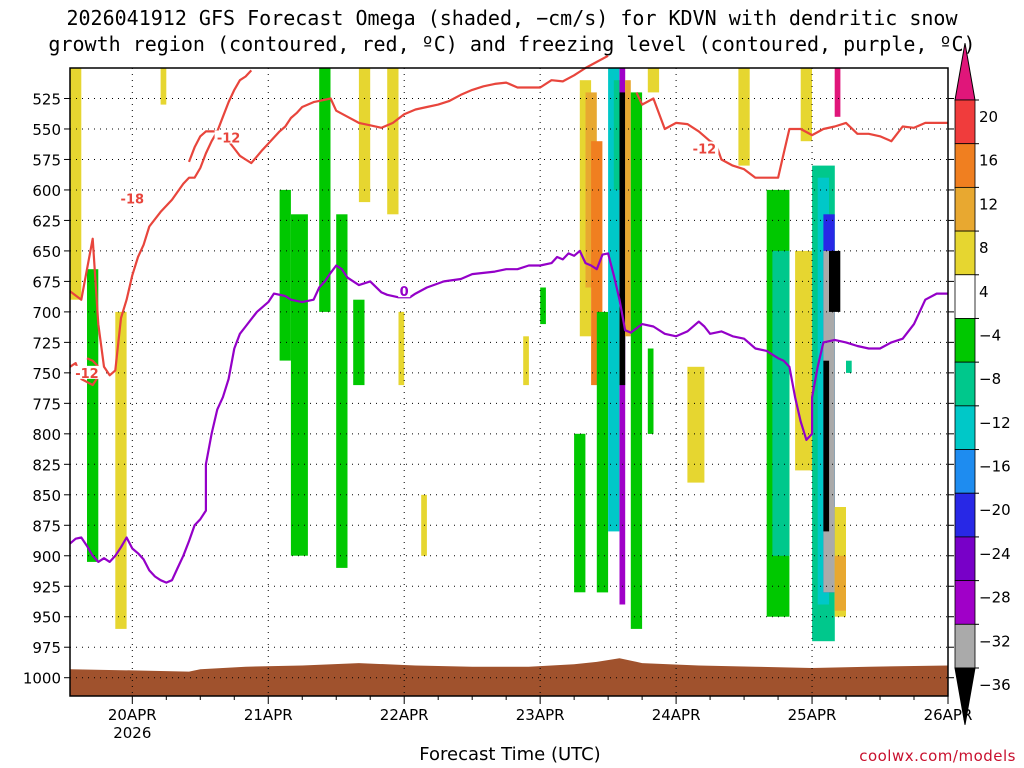 The image size is (1024, 768). Describe the element at coordinates (995, 423) in the screenshot. I see `colorbar-label: −12` at that location.